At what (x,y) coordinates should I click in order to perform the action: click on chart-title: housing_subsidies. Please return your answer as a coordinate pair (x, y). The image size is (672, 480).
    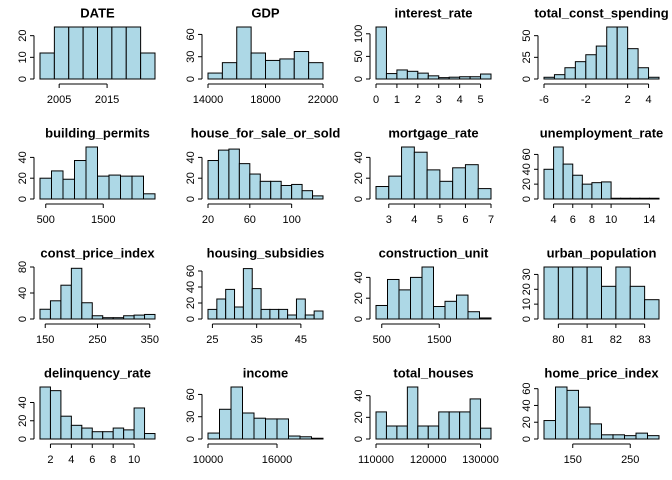
    Looking at the image, I should click on (266, 252).